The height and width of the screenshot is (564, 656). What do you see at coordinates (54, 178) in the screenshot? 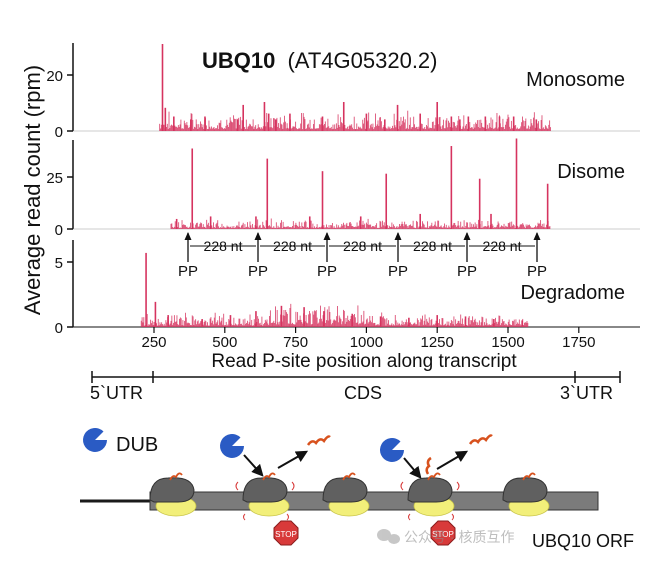
I see `ytick-disome-25: 25` at bounding box center [54, 178].